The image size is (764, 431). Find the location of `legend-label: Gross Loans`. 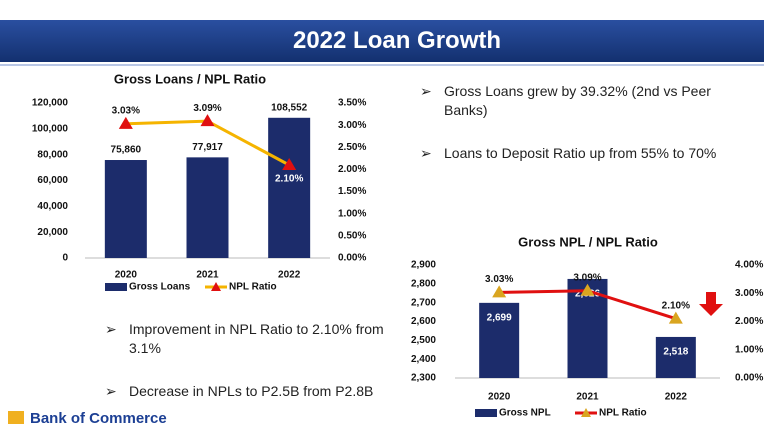

legend-label: Gross Loans is located at coordinates (160, 287).